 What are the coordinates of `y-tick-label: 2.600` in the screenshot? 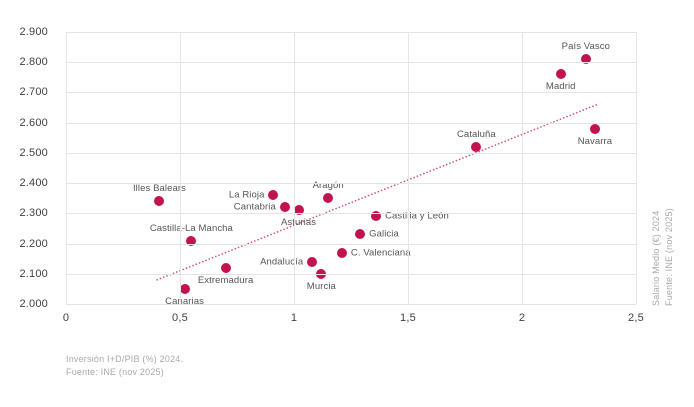 It's located at (33, 122).